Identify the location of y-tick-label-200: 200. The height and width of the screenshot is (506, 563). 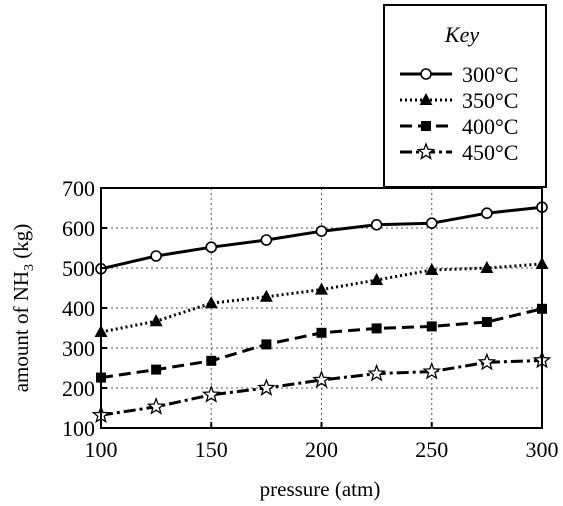
(78, 388).